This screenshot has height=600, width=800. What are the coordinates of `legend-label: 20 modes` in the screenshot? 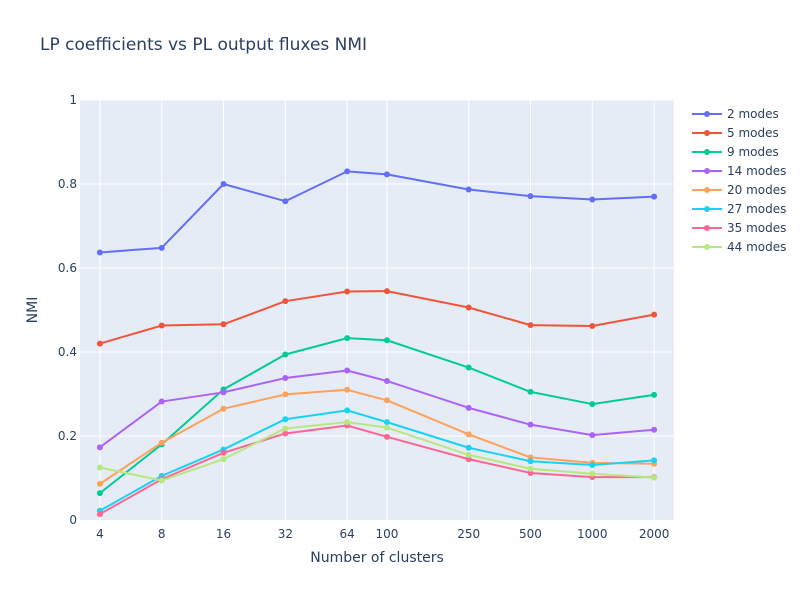 It's located at (756, 190).